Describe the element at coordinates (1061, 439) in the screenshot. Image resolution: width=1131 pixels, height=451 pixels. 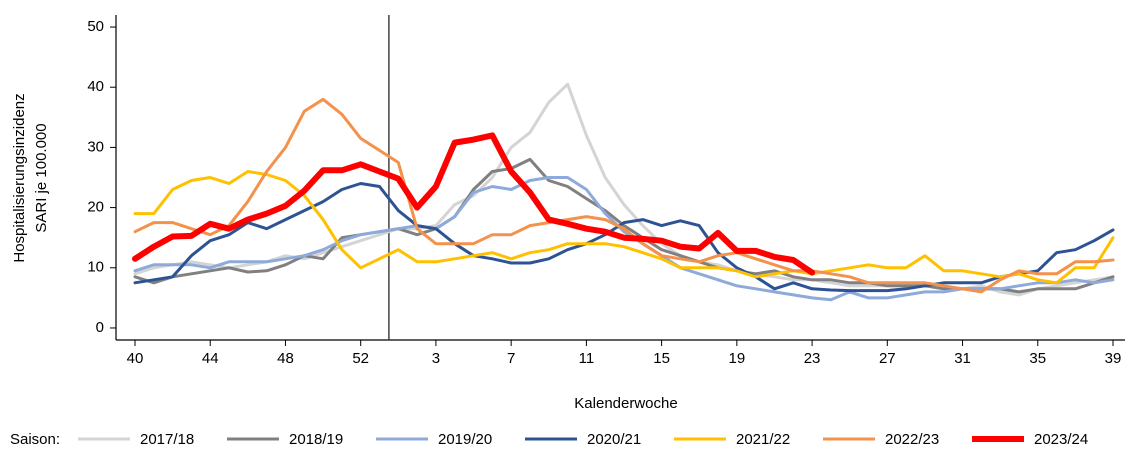
I see `legend-label: 2023/24` at that location.